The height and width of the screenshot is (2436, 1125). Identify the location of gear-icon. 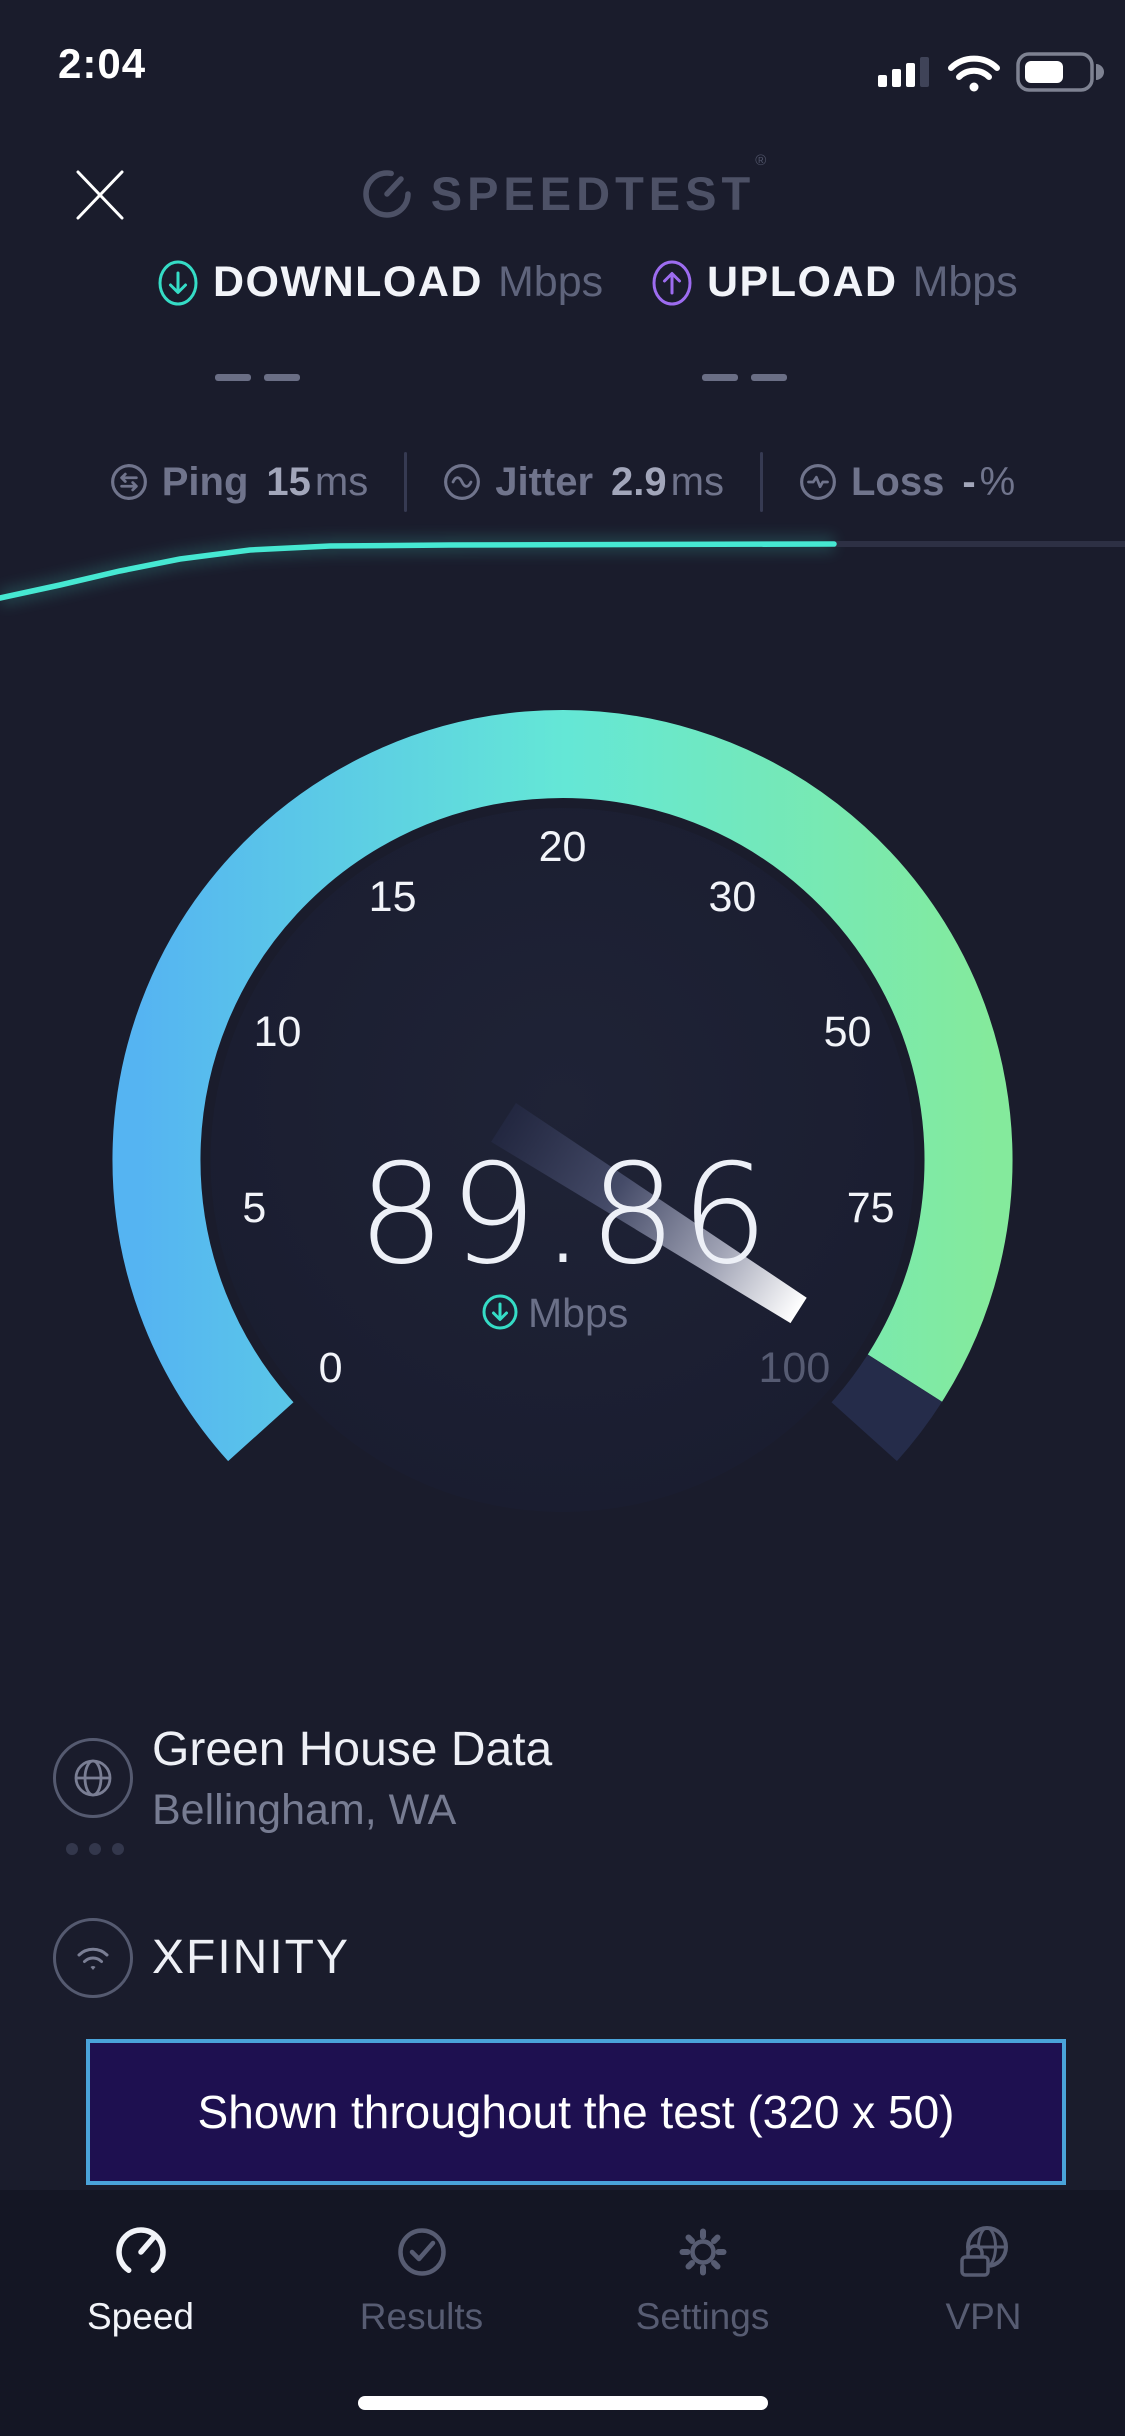
(702, 2252).